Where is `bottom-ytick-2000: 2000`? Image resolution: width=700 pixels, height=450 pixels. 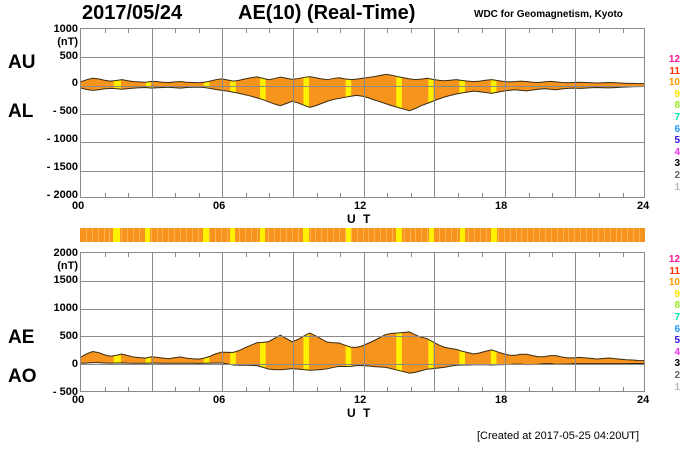 bottom-ytick-2000: 2000 is located at coordinates (65, 253).